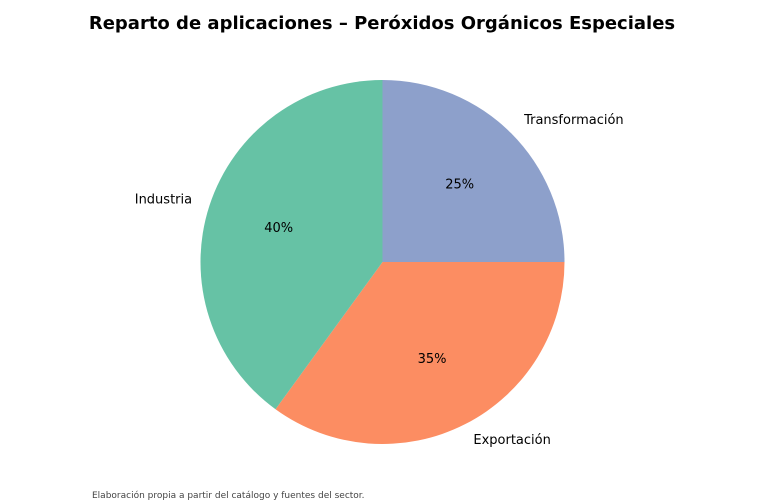 The width and height of the screenshot is (765, 503). What do you see at coordinates (473, 171) in the screenshot?
I see `pie-slice-transformacion` at bounding box center [473, 171].